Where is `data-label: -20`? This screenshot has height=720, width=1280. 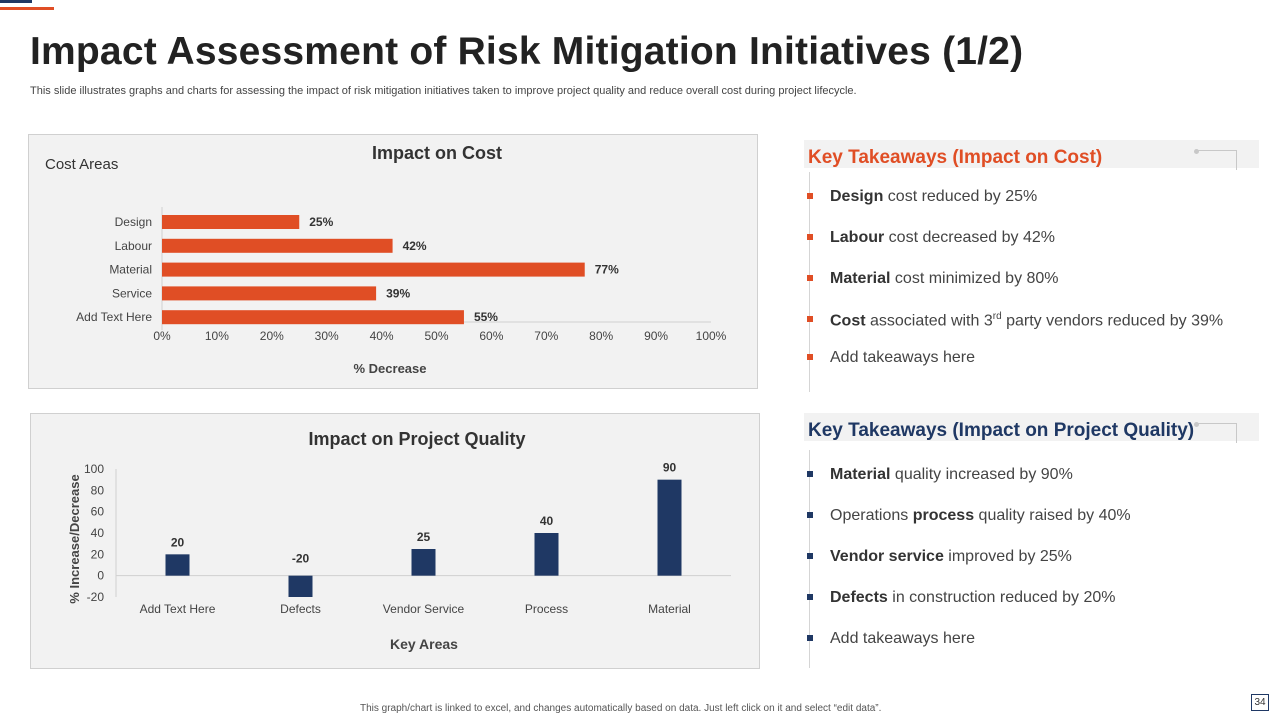
data-label: -20 is located at coordinates (301, 559).